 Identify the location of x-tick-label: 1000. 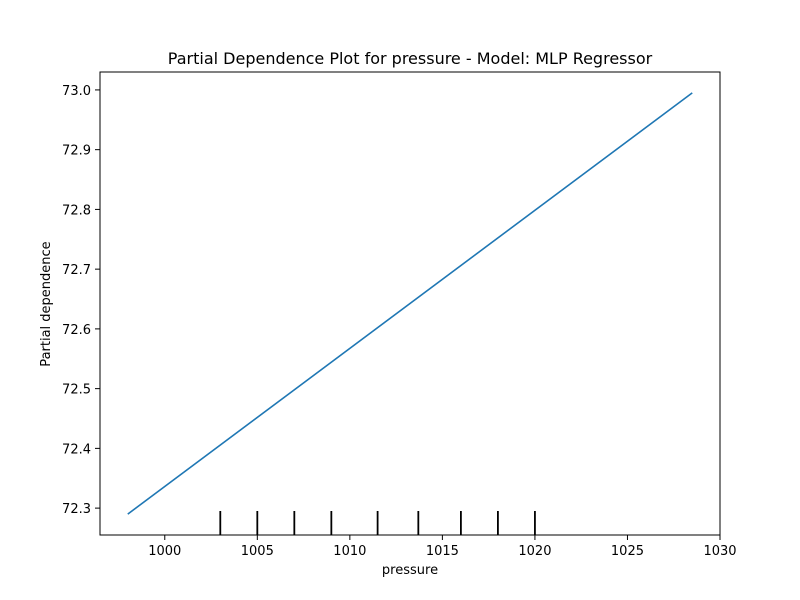
(164, 551).